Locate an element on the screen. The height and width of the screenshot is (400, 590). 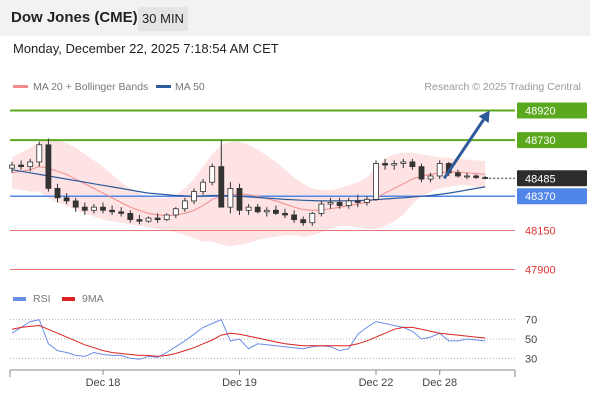
pivot-level-label-box is located at coordinates (552, 178).